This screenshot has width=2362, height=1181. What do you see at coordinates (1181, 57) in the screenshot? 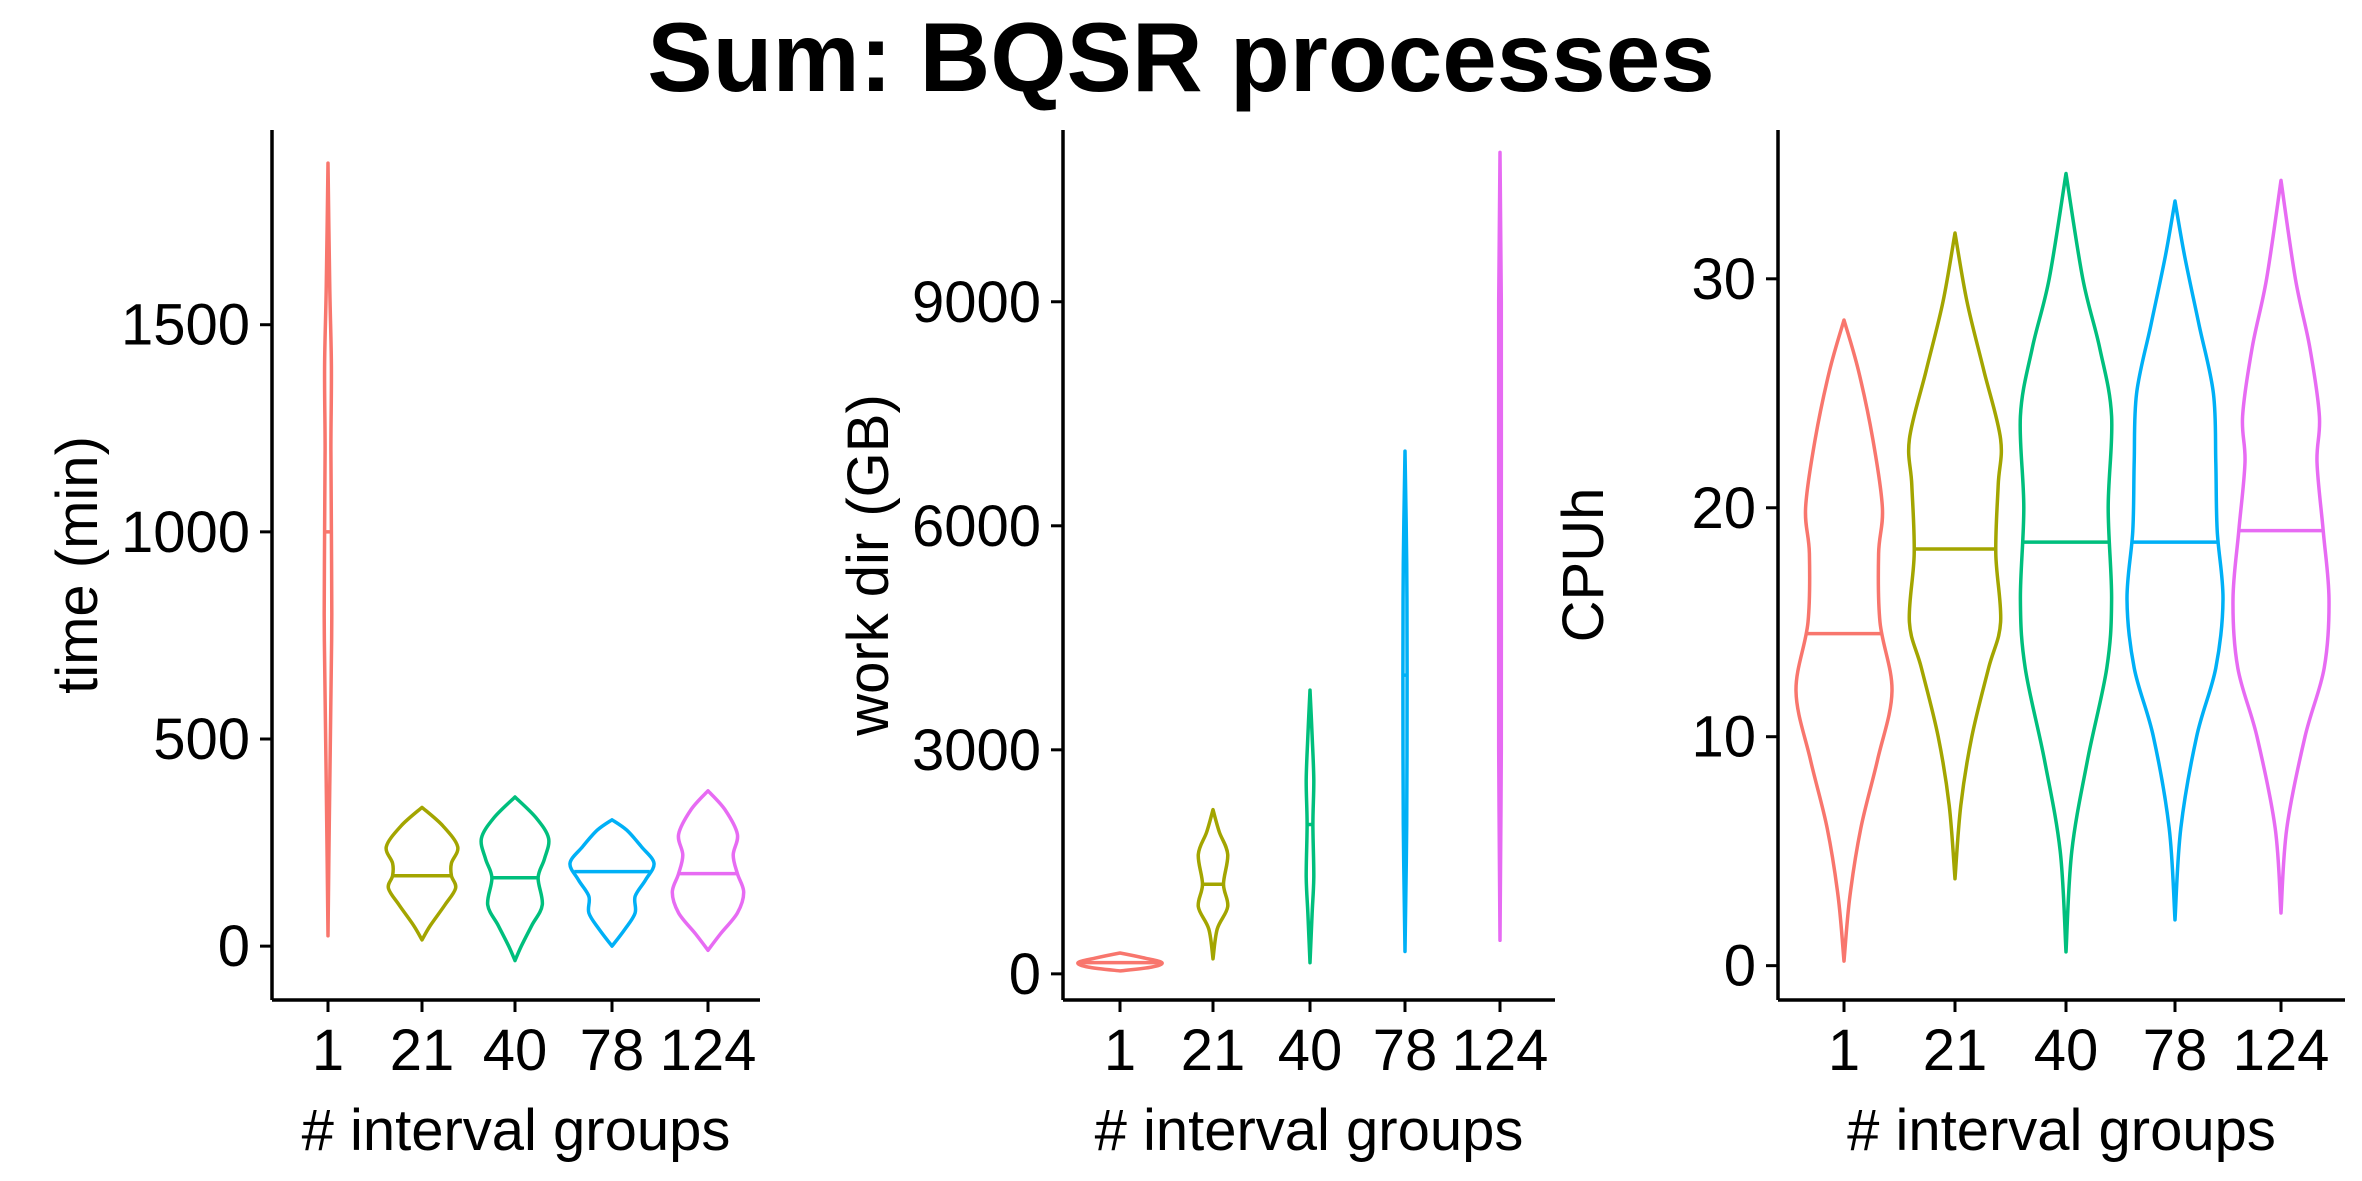
I see `chart-title: Sum: BQSR processes` at bounding box center [1181, 57].